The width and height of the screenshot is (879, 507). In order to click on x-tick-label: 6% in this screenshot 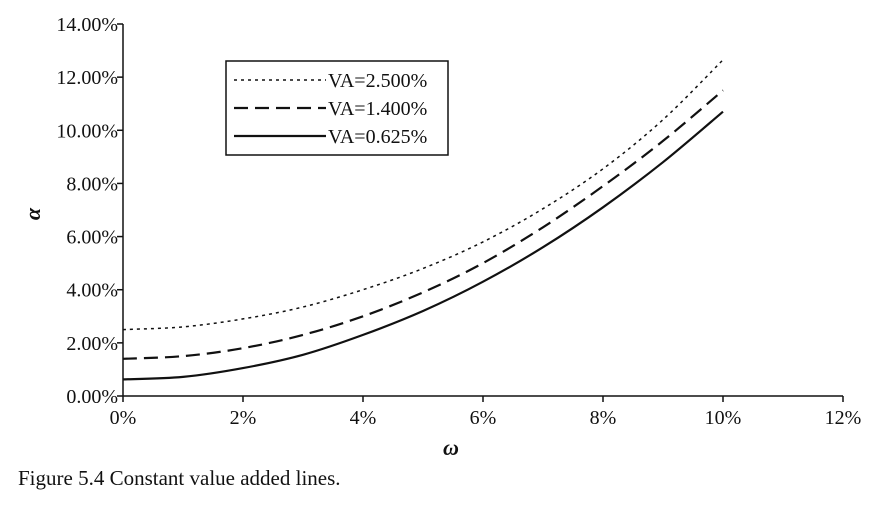, I will do `click(483, 418)`.